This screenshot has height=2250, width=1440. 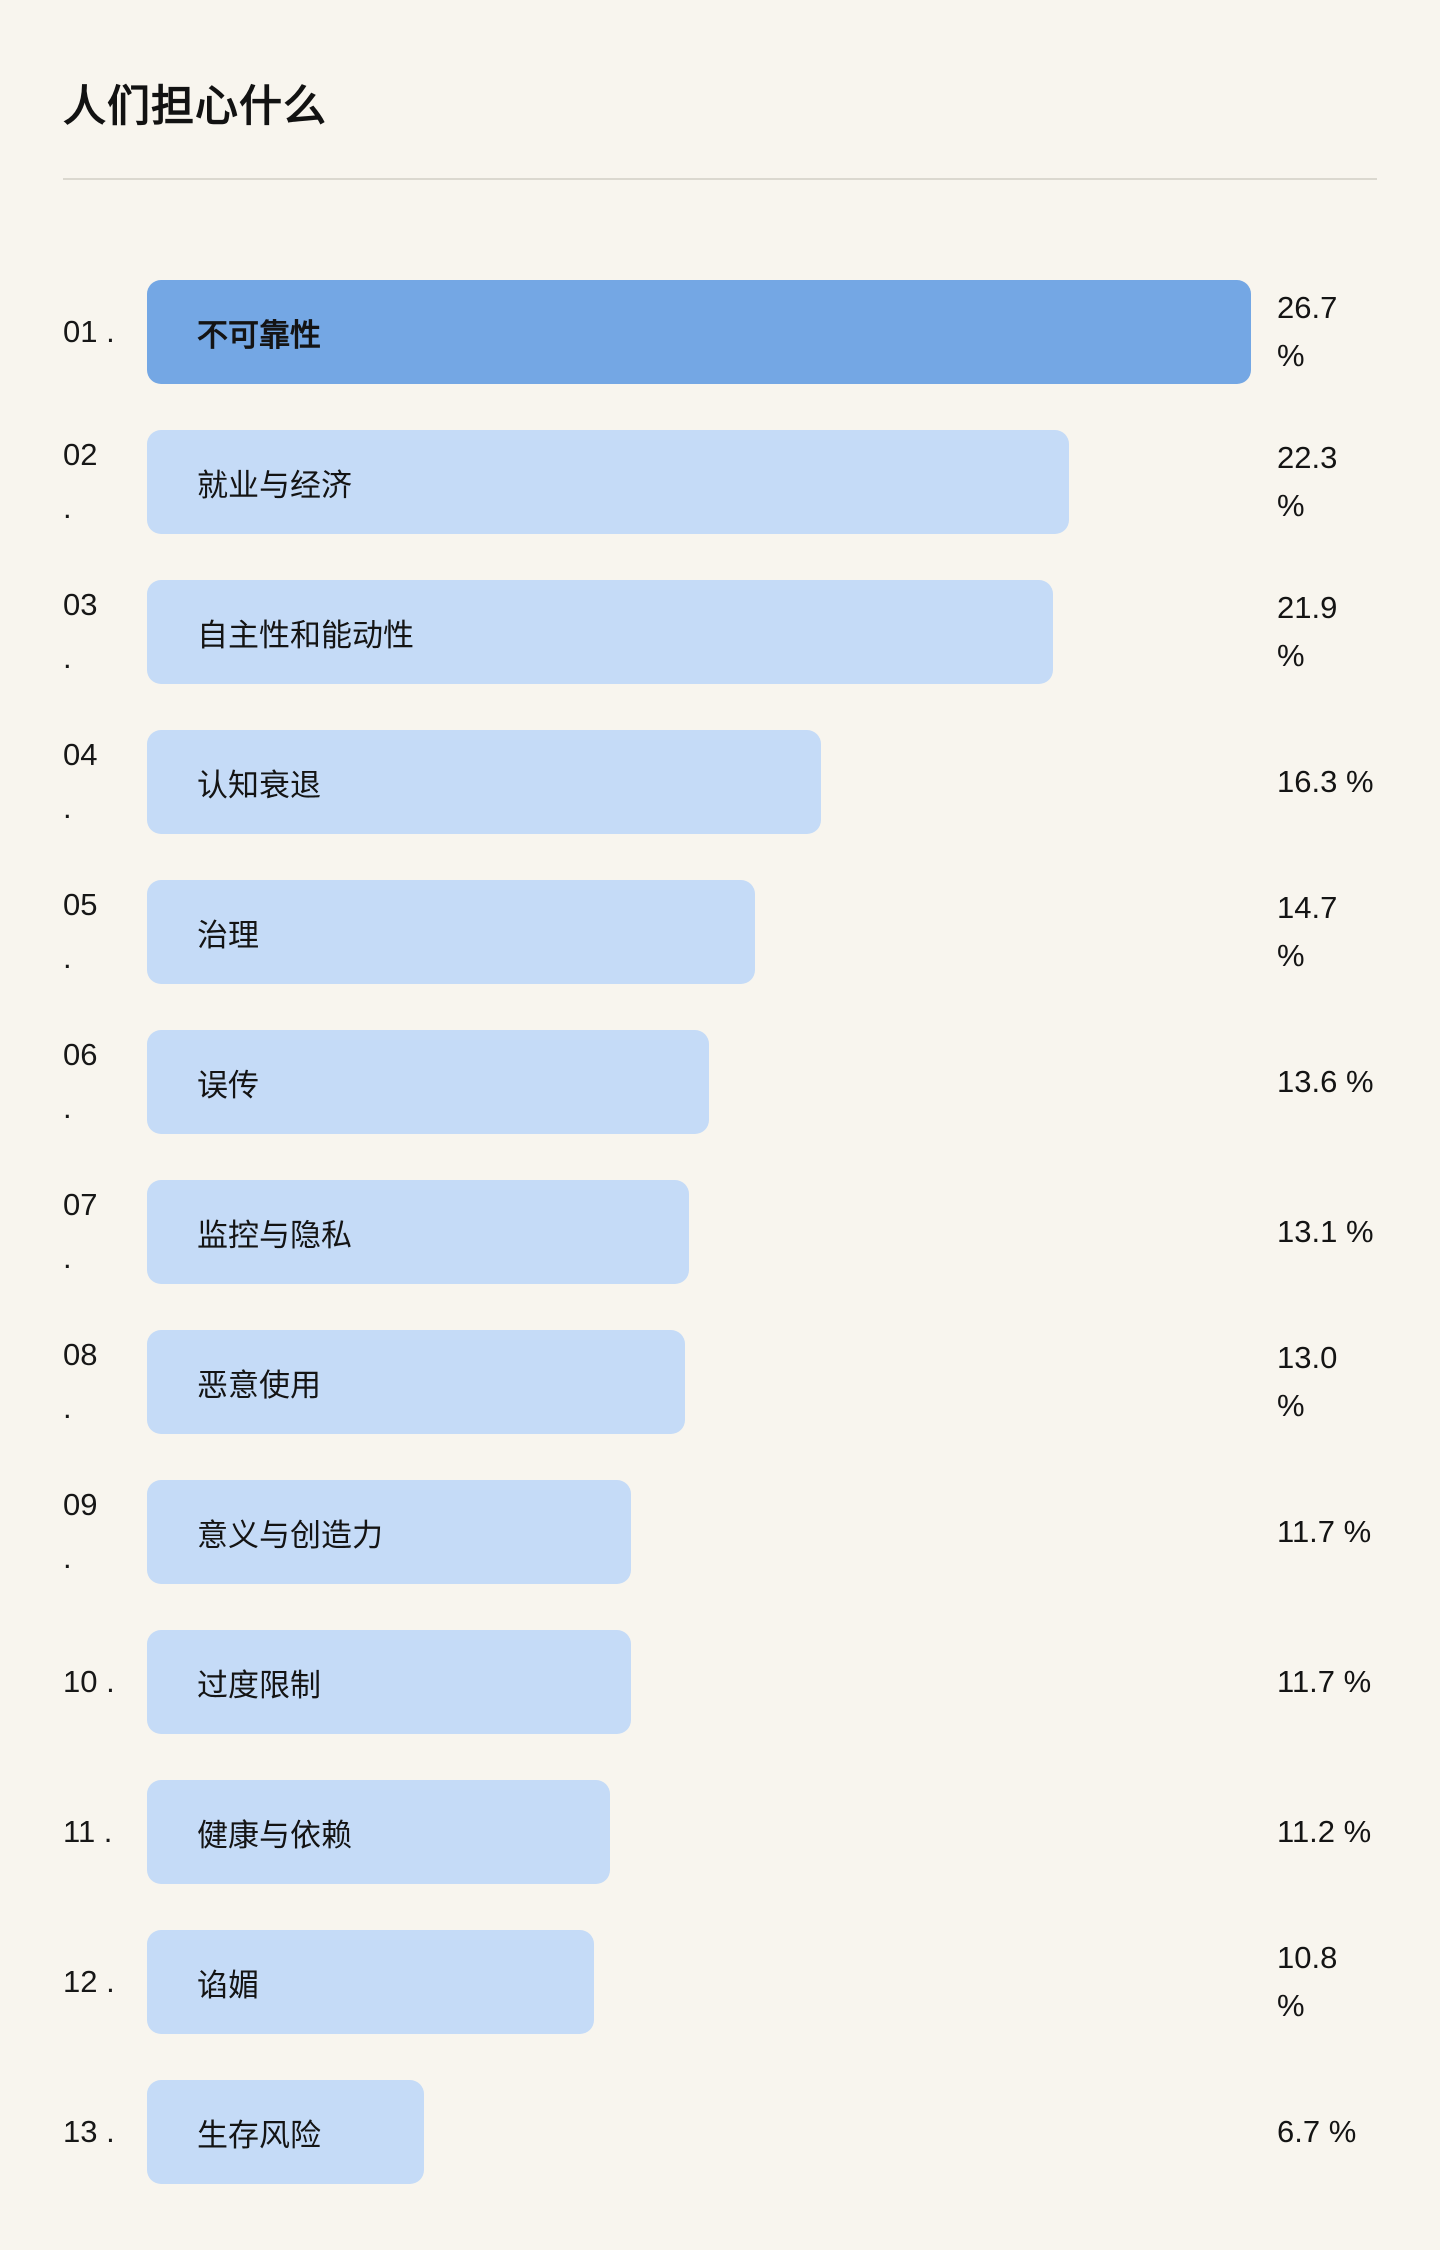 What do you see at coordinates (699, 1982) in the screenshot?
I see `bar-track: 谄媚` at bounding box center [699, 1982].